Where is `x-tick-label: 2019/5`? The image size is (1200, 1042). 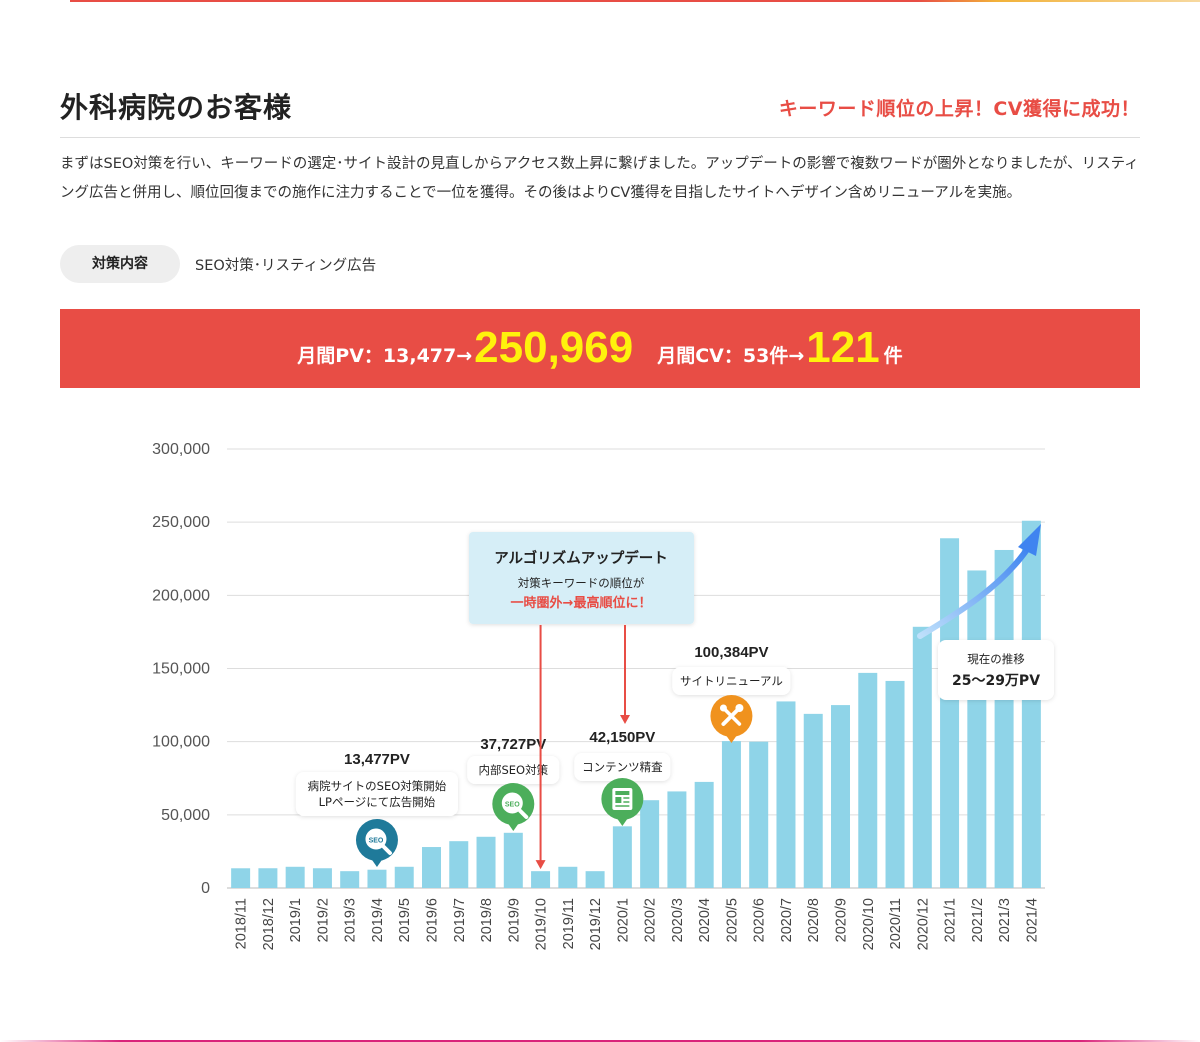 x-tick-label: 2019/5 is located at coordinates (405, 920).